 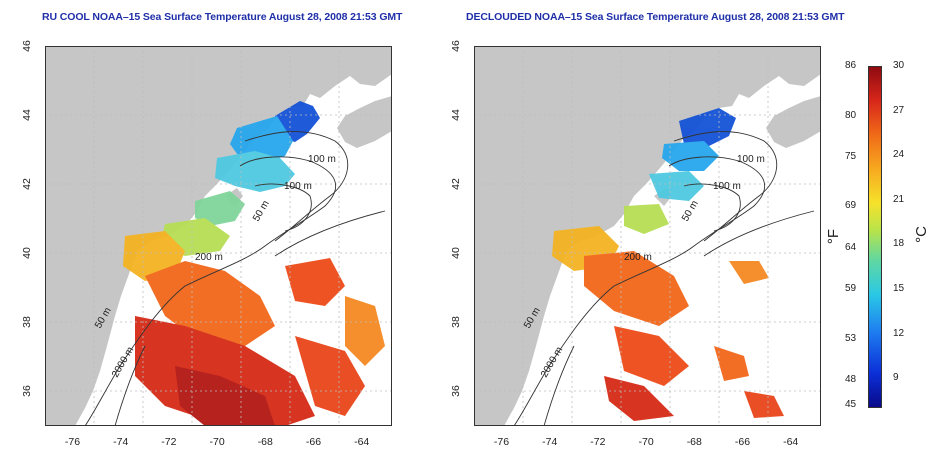 I want to click on fahrenheit-tick-label: 59, so click(x=851, y=289).